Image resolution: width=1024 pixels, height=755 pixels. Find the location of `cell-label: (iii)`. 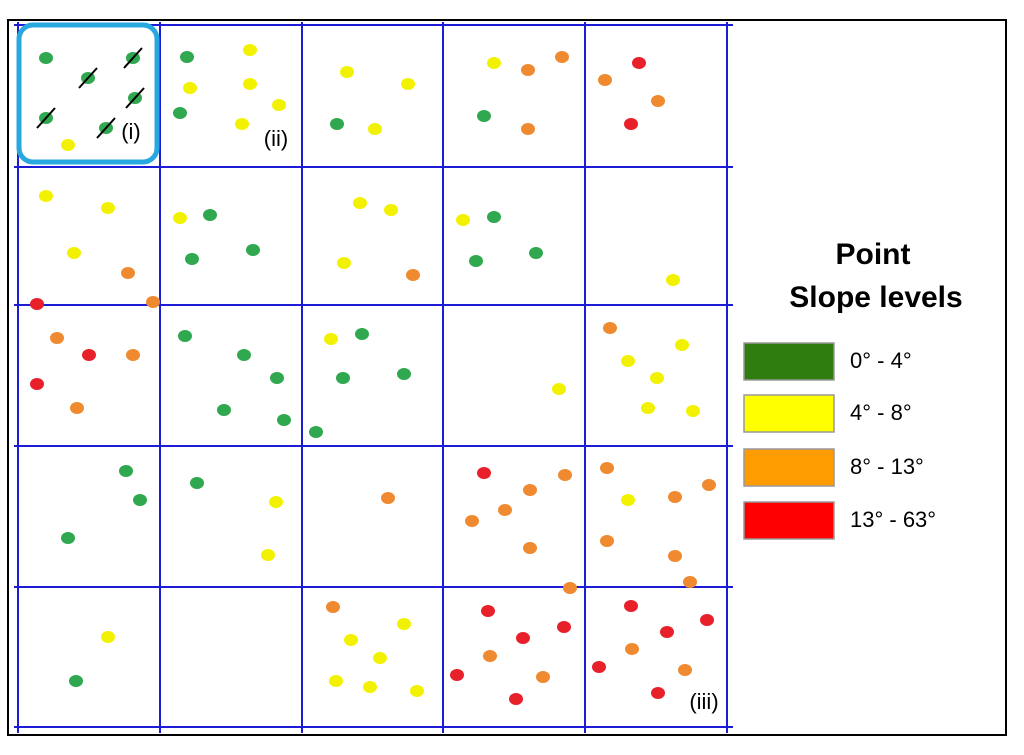

cell-label: (iii) is located at coordinates (703, 701).